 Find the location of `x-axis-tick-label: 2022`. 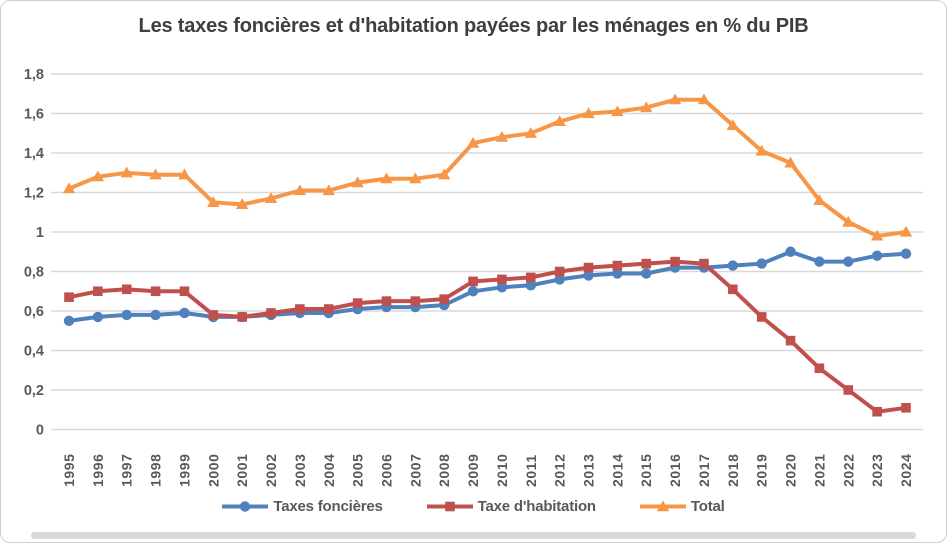

x-axis-tick-label: 2022 is located at coordinates (848, 470).